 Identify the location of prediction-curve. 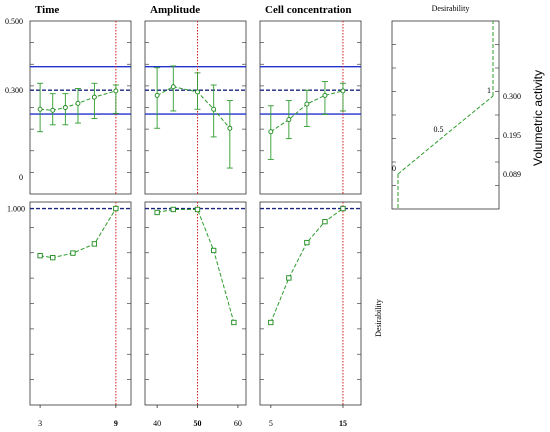
(78, 100).